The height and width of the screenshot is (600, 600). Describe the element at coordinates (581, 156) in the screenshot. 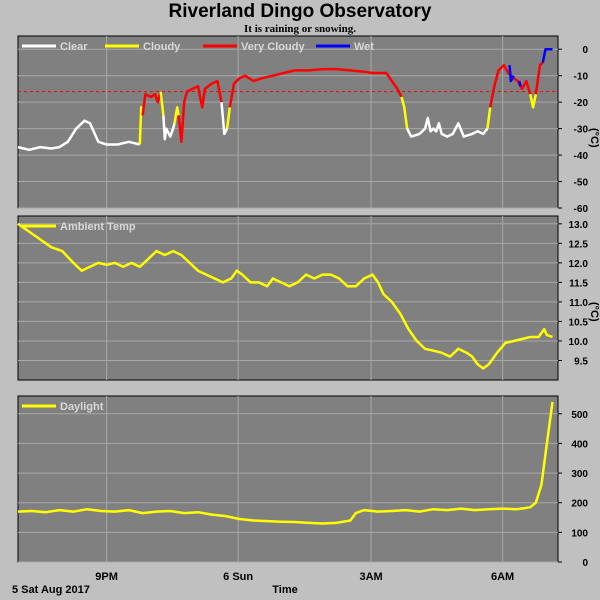

I see `y-tick-label: -40` at that location.